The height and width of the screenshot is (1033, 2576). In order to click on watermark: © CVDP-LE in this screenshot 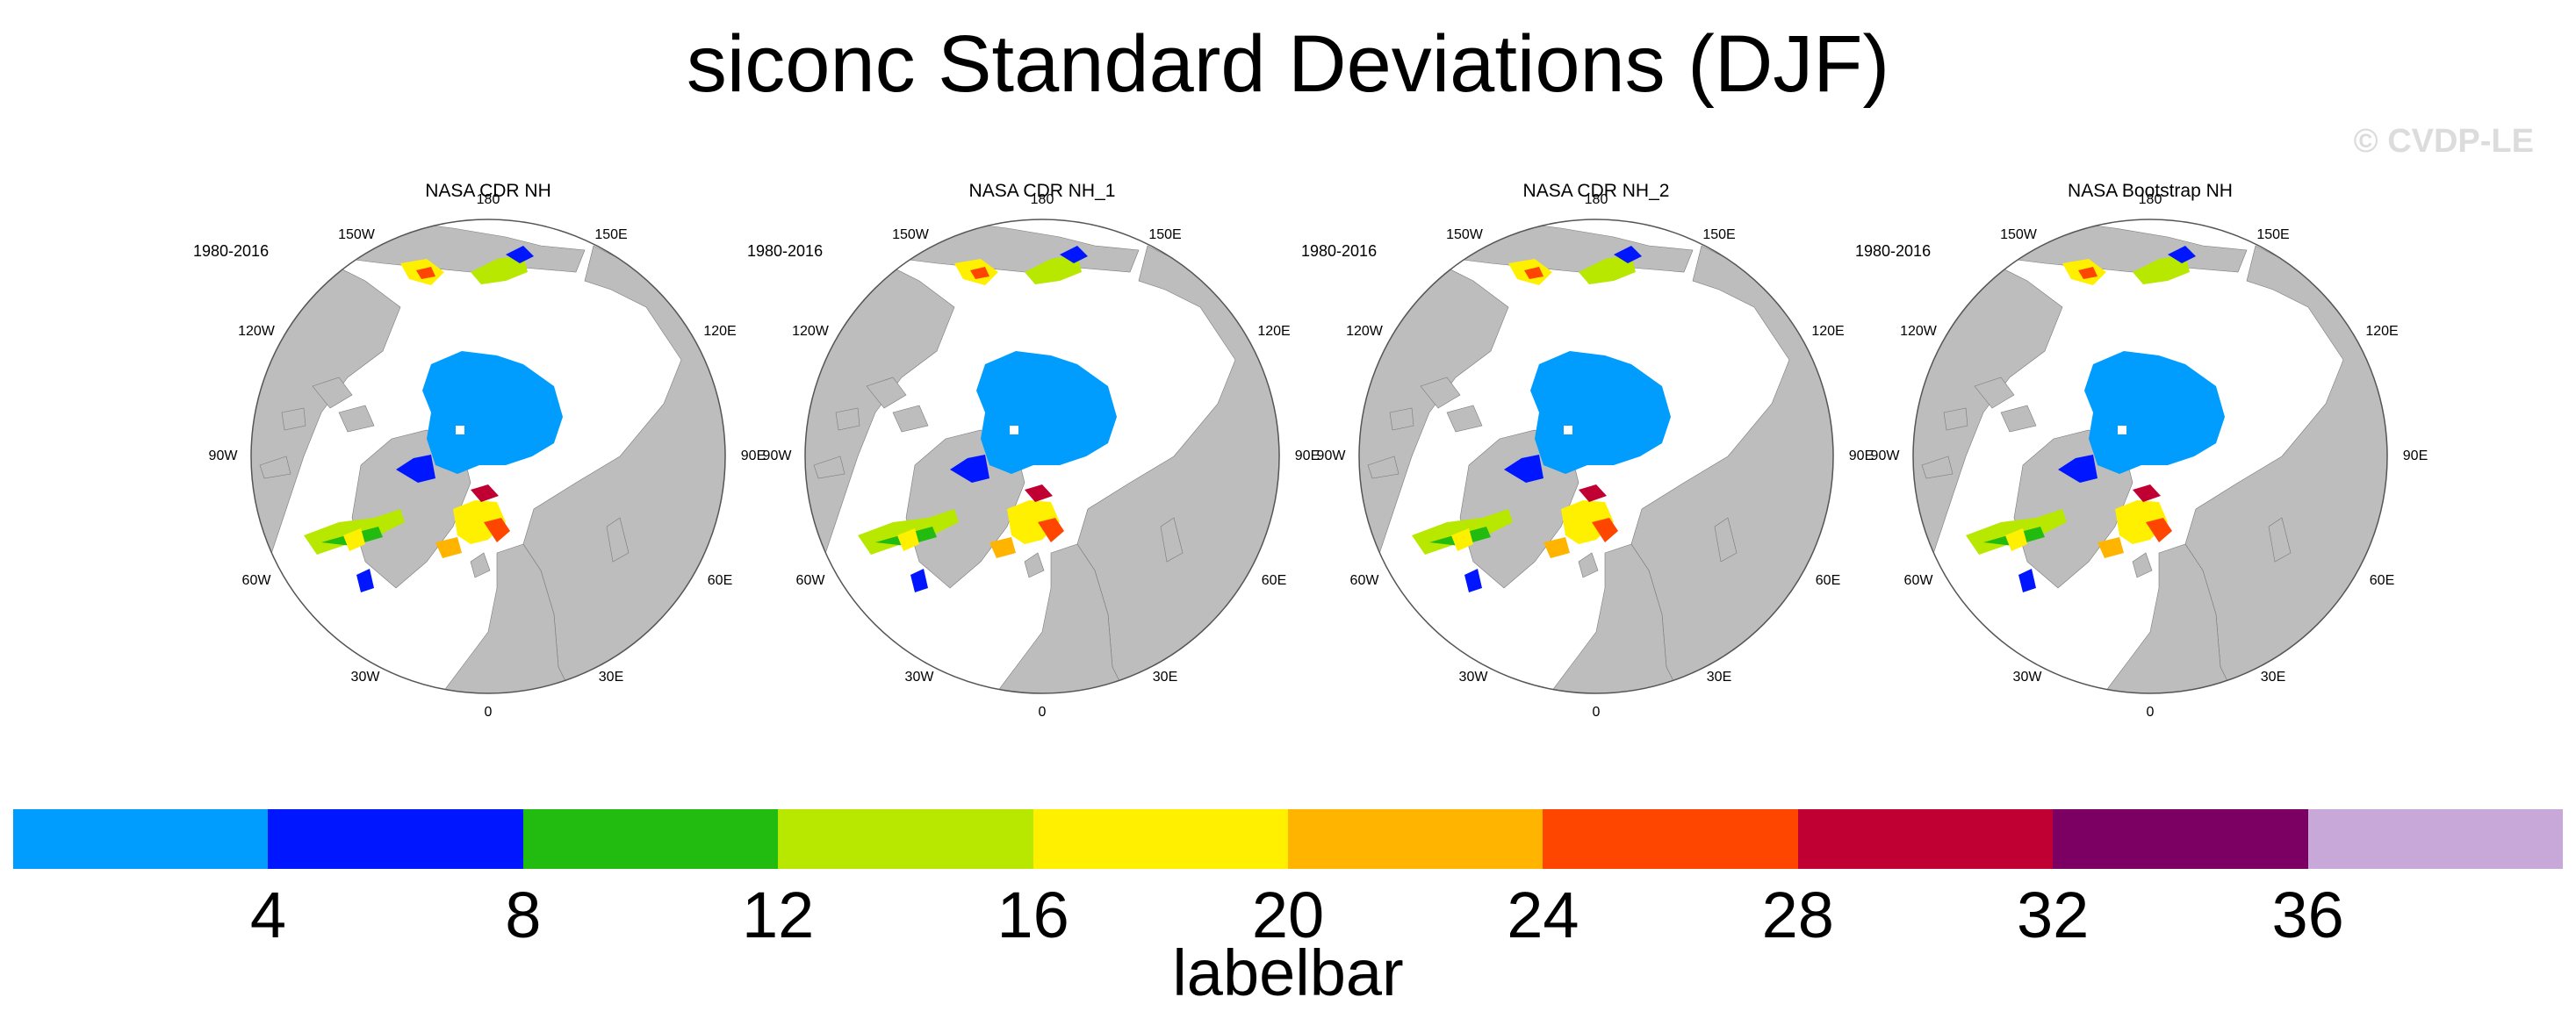, I will do `click(2443, 141)`.